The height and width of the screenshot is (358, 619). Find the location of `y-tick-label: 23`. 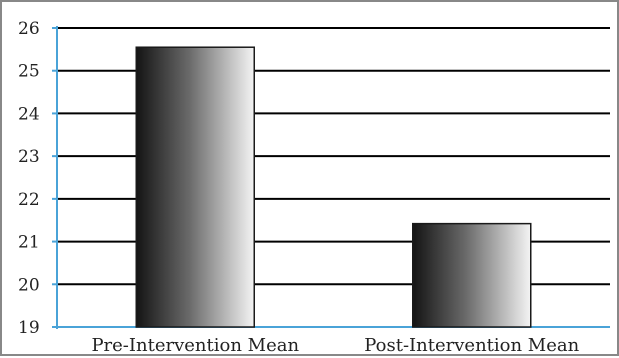

y-tick-label: 23 is located at coordinates (29, 157).